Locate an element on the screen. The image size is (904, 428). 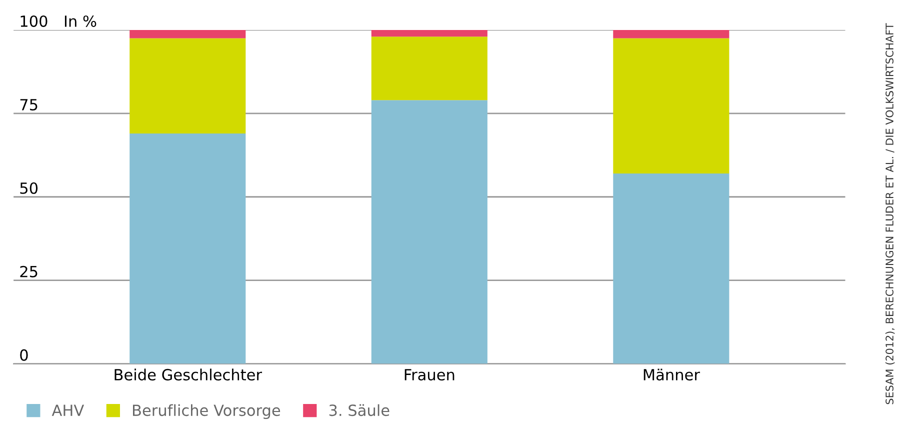
x-tick-label: Frauen is located at coordinates (429, 374).